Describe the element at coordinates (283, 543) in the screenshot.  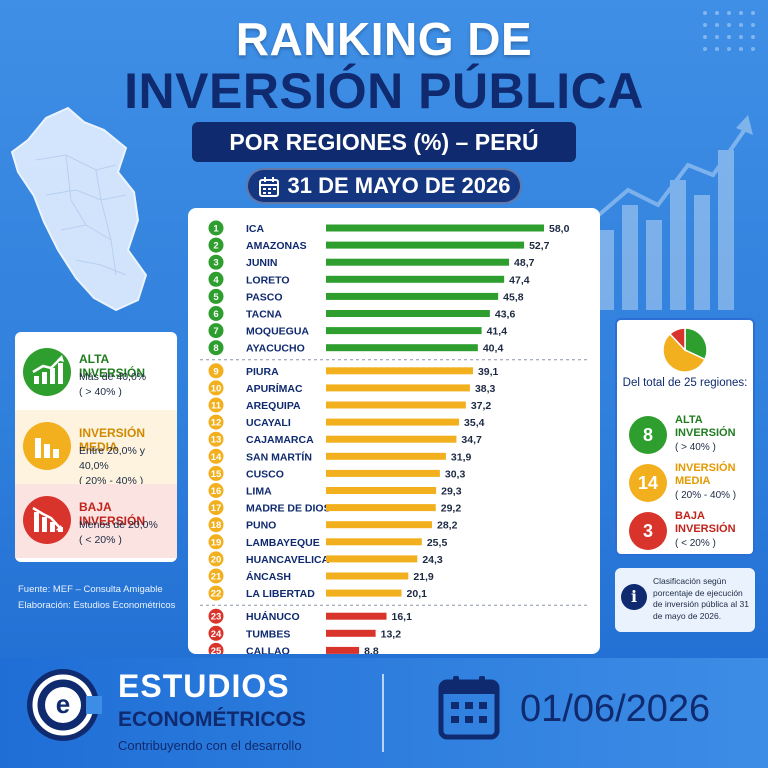
I see `region-label: LAMBAYEQUE` at that location.